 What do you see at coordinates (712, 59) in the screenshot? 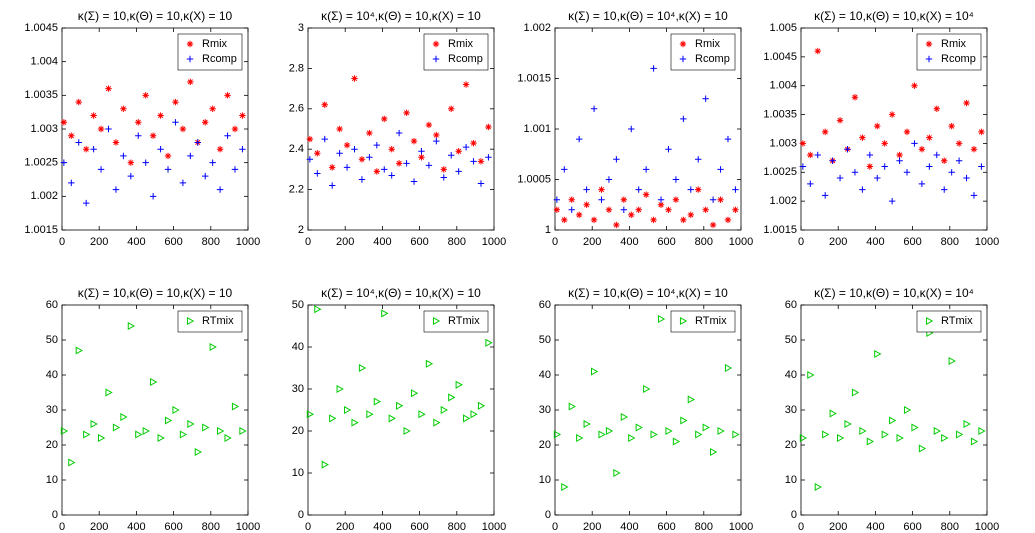
I see `legend-label: Rcomp` at bounding box center [712, 59].